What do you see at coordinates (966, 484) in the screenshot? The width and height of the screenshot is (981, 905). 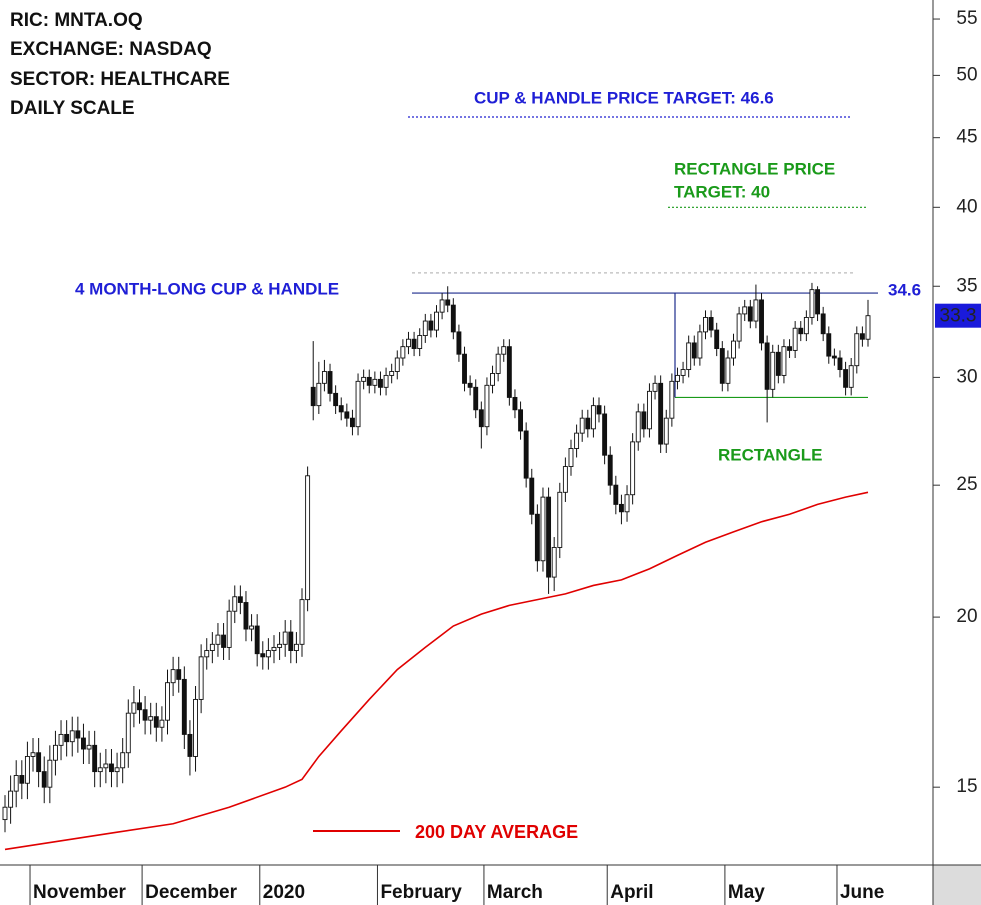 I see `y-tick-label: 25` at bounding box center [966, 484].